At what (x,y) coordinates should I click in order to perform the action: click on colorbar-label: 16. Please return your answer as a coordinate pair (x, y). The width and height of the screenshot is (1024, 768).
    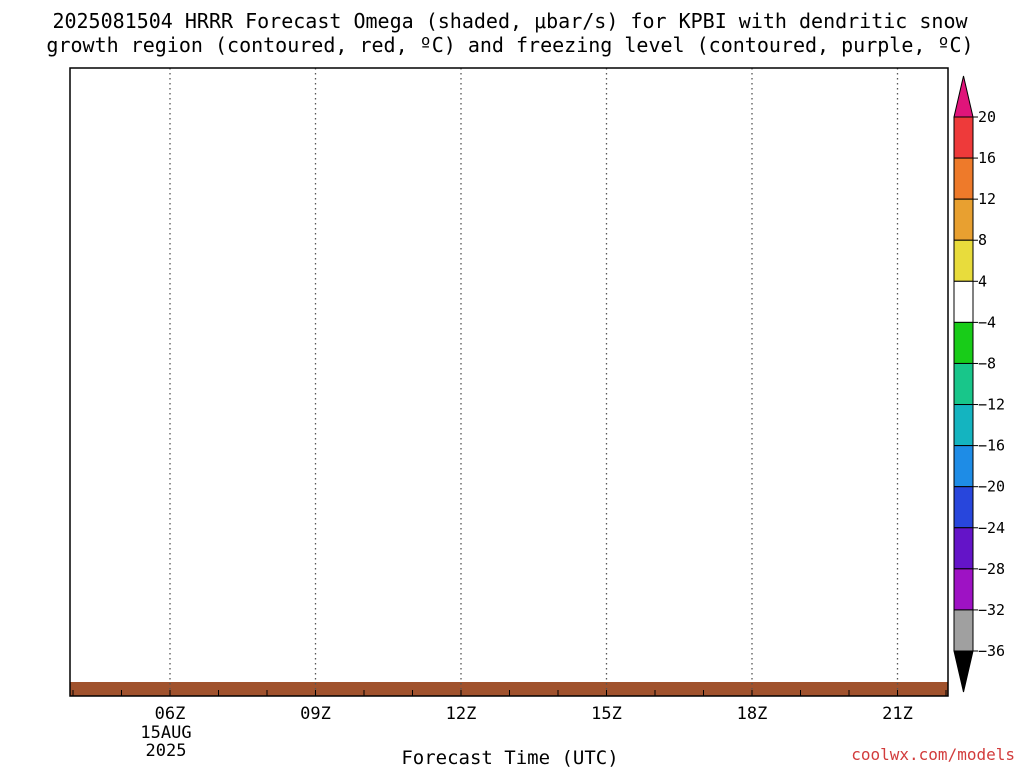
    Looking at the image, I should click on (987, 158).